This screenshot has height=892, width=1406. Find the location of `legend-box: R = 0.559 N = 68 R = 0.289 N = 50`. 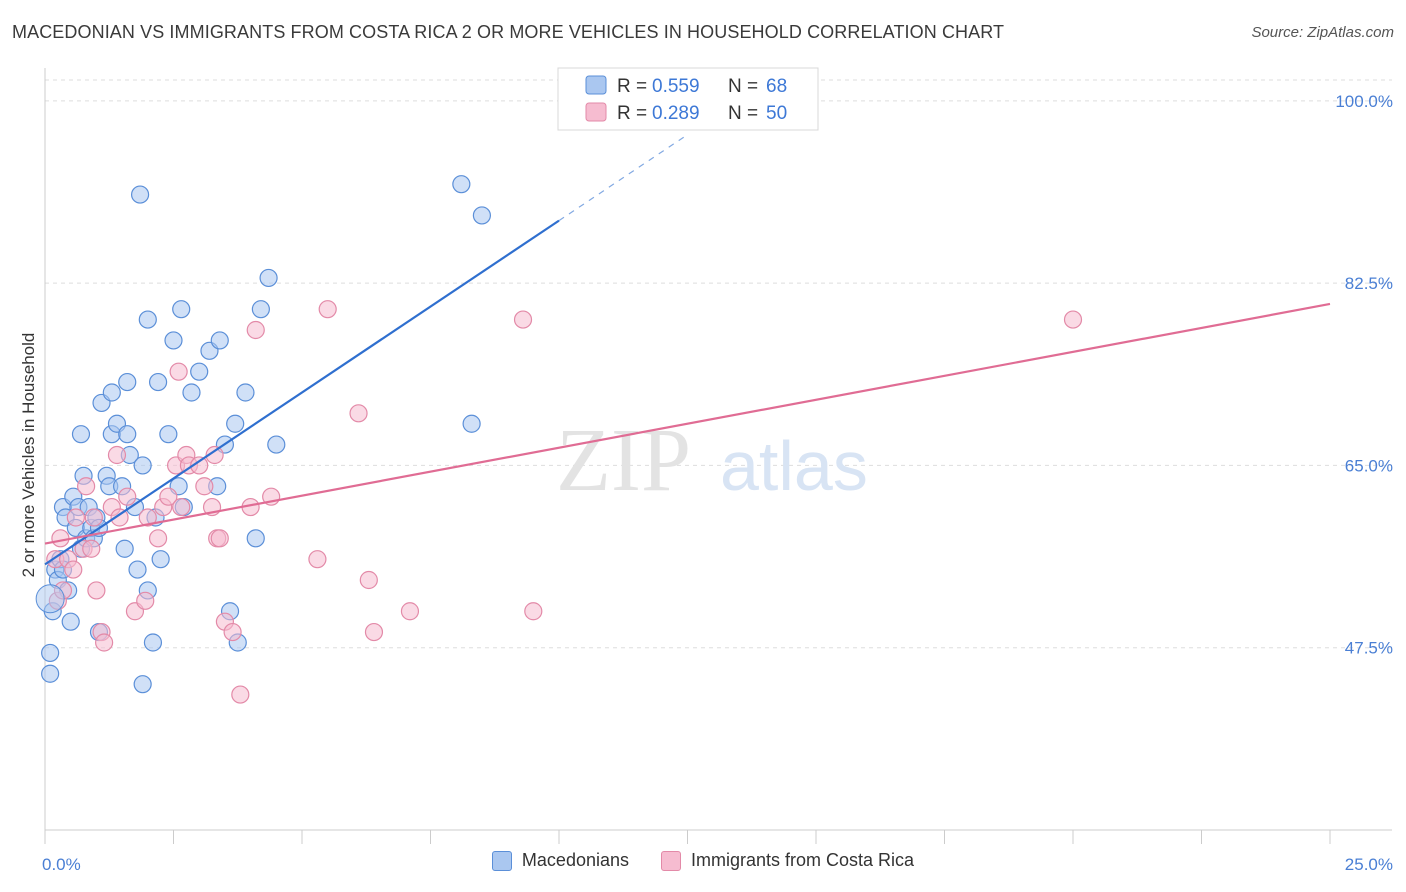

legend-box: R = 0.559 N = 68 R = 0.289 N = 50 is located at coordinates (688, 99).